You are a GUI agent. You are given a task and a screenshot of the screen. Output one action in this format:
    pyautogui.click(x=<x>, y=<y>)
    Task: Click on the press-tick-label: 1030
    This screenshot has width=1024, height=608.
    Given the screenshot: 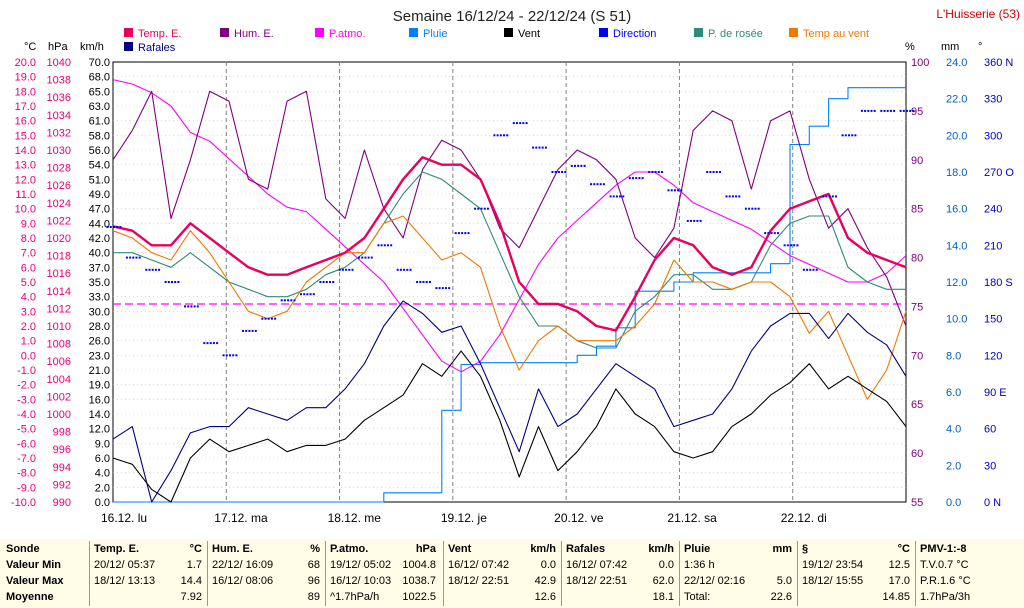 What is the action you would take?
    pyautogui.click(x=59, y=151)
    